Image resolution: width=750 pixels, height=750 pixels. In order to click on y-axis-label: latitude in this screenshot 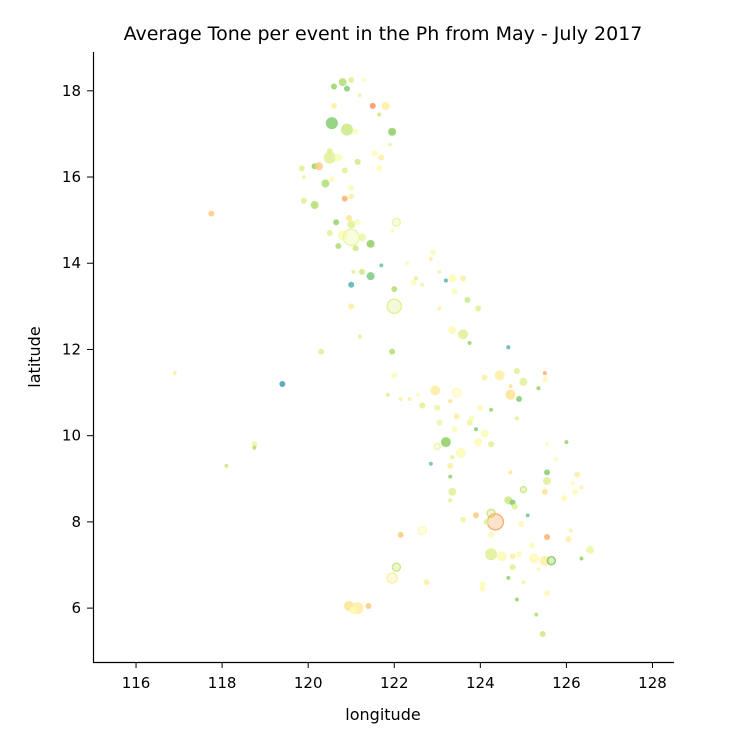, I will do `click(34, 356)`.